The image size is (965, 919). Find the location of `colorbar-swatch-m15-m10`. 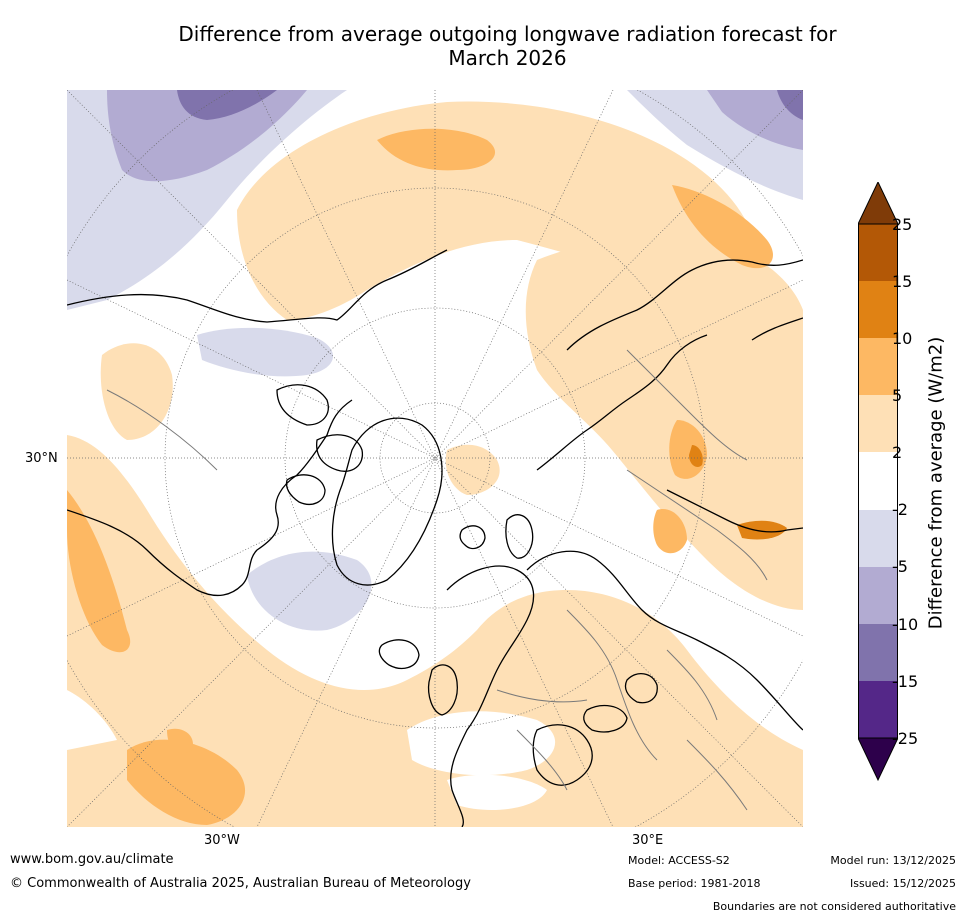

colorbar-swatch-m15-m10 is located at coordinates (878, 652).